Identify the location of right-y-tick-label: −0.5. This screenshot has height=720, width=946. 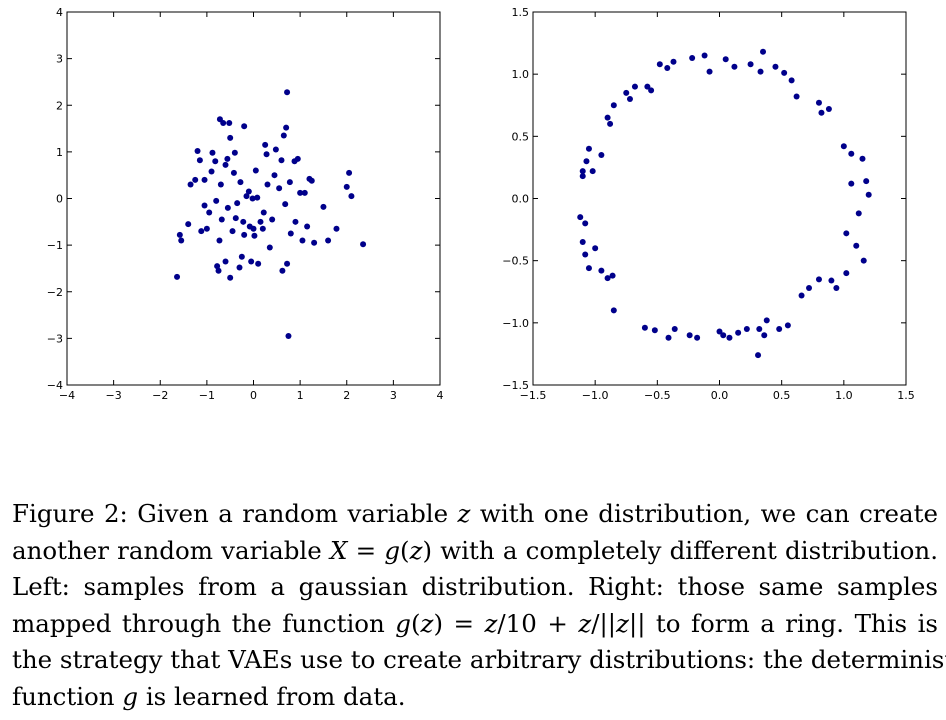
(515, 261).